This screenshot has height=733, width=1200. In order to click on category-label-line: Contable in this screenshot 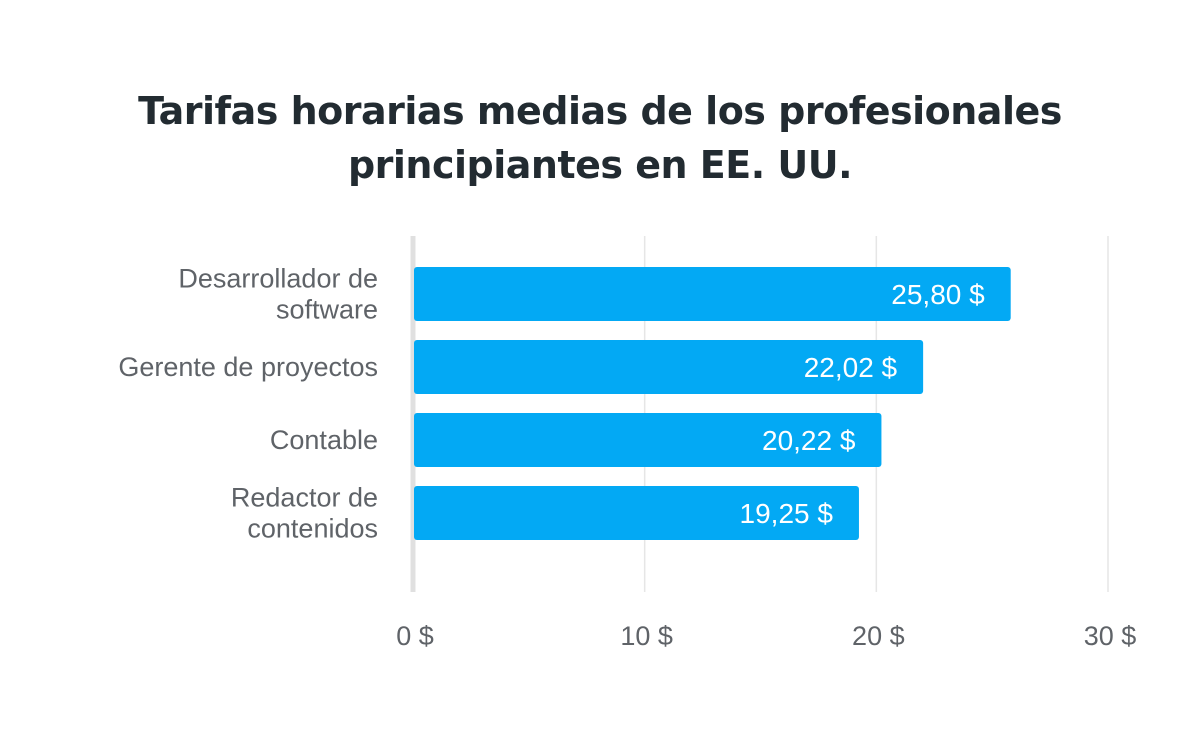, I will do `click(324, 440)`.